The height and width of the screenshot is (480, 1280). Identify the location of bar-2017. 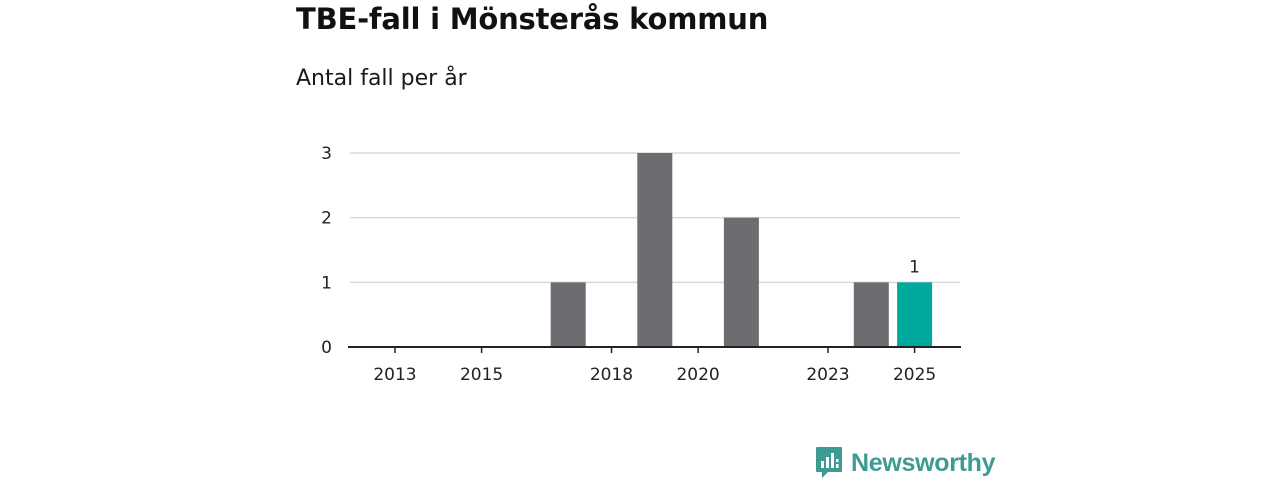
(568, 314).